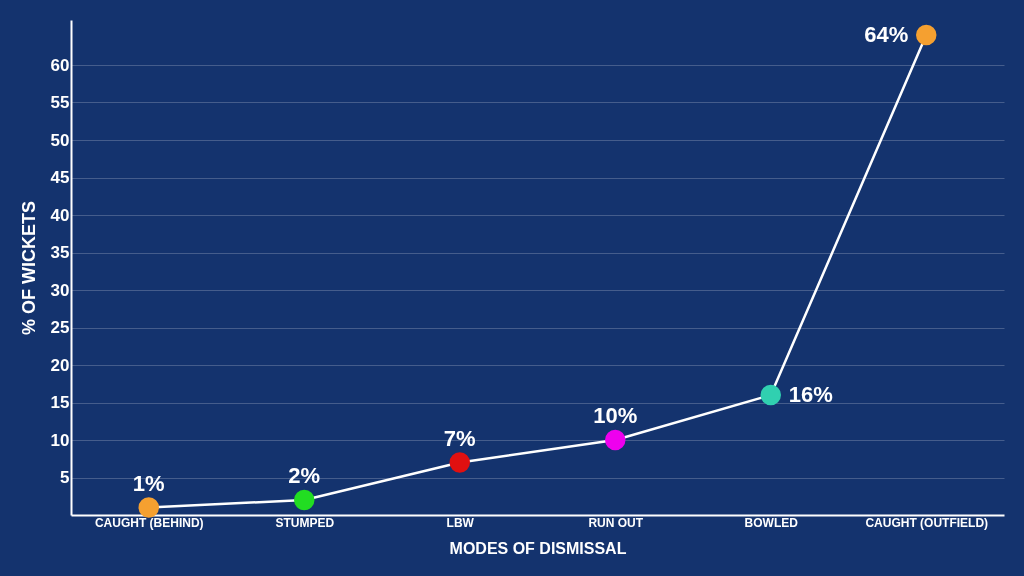  Describe the element at coordinates (149, 522) in the screenshot. I see `x-tick-label: CAUGHT (BEHIND)` at that location.